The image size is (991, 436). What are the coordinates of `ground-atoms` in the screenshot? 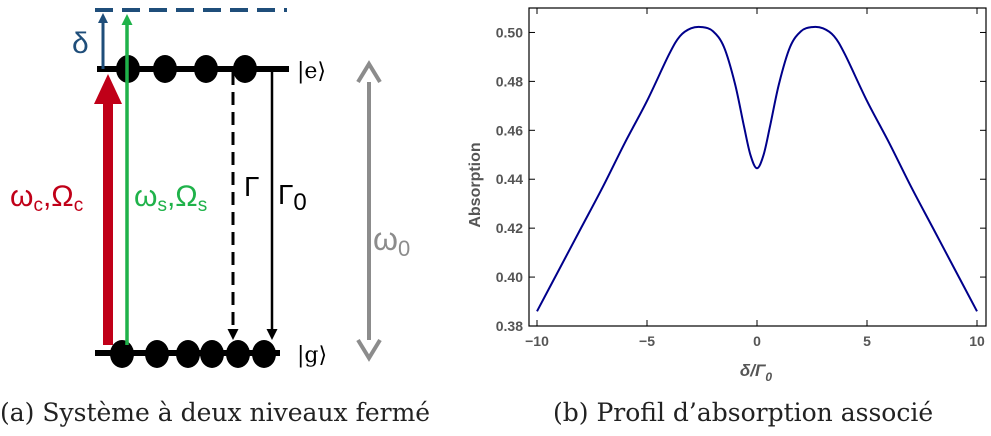 It's located at (193, 354).